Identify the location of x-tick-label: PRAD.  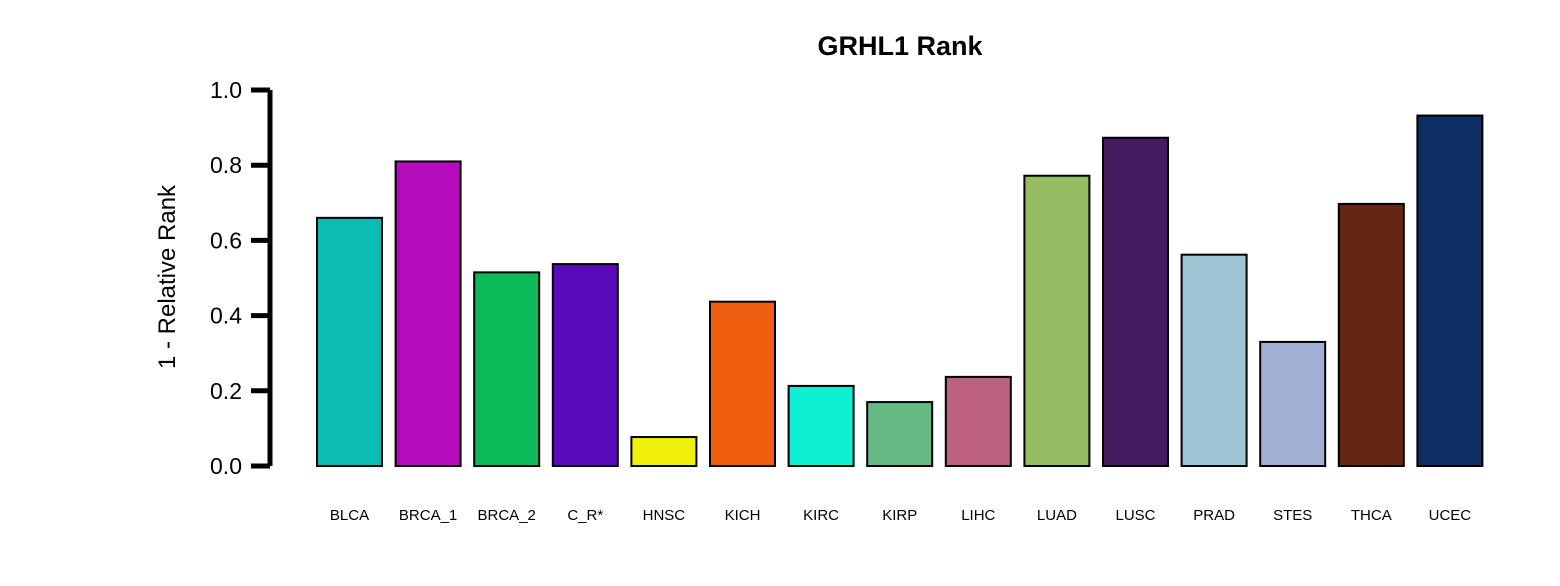
(1214, 515).